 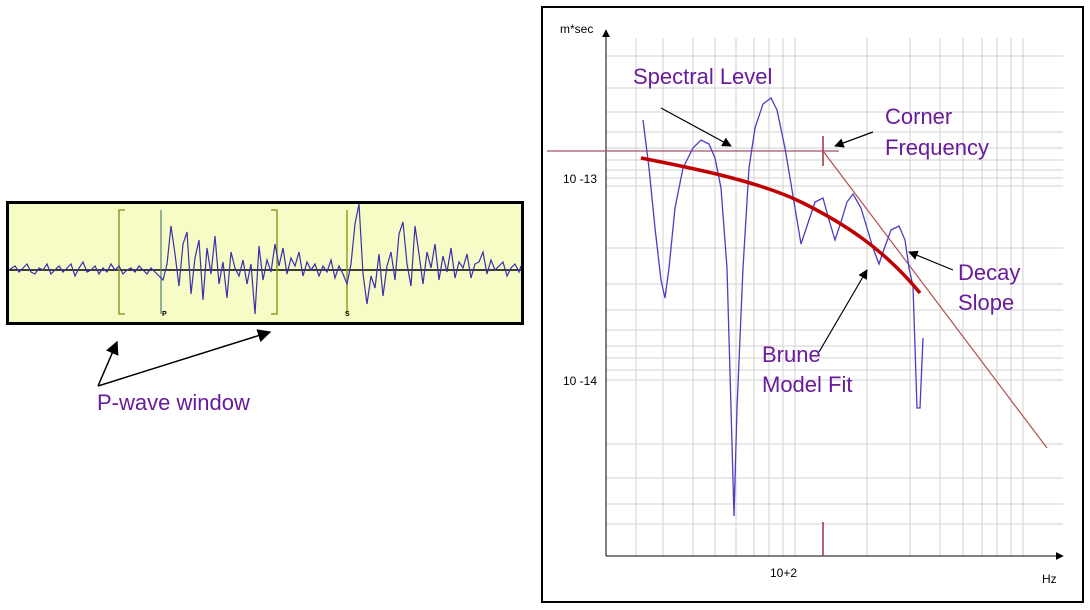 What do you see at coordinates (577, 29) in the screenshot?
I see `y-axis-unit: m*sec` at bounding box center [577, 29].